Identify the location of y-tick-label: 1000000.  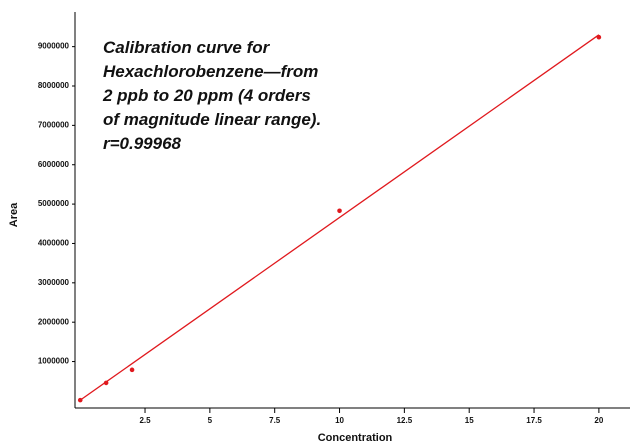
(54, 361).